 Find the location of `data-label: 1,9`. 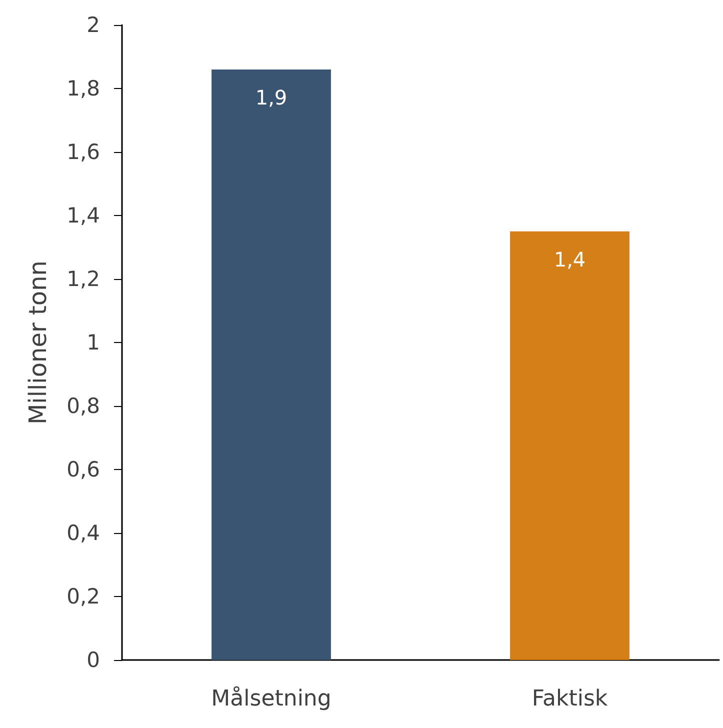

data-label: 1,9 is located at coordinates (271, 97).